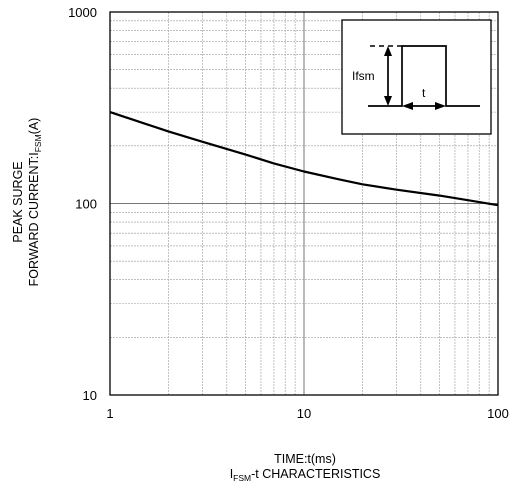 Image resolution: width=513 pixels, height=491 pixels. Describe the element at coordinates (109, 413) in the screenshot. I see `x-tick-label: 1` at that location.